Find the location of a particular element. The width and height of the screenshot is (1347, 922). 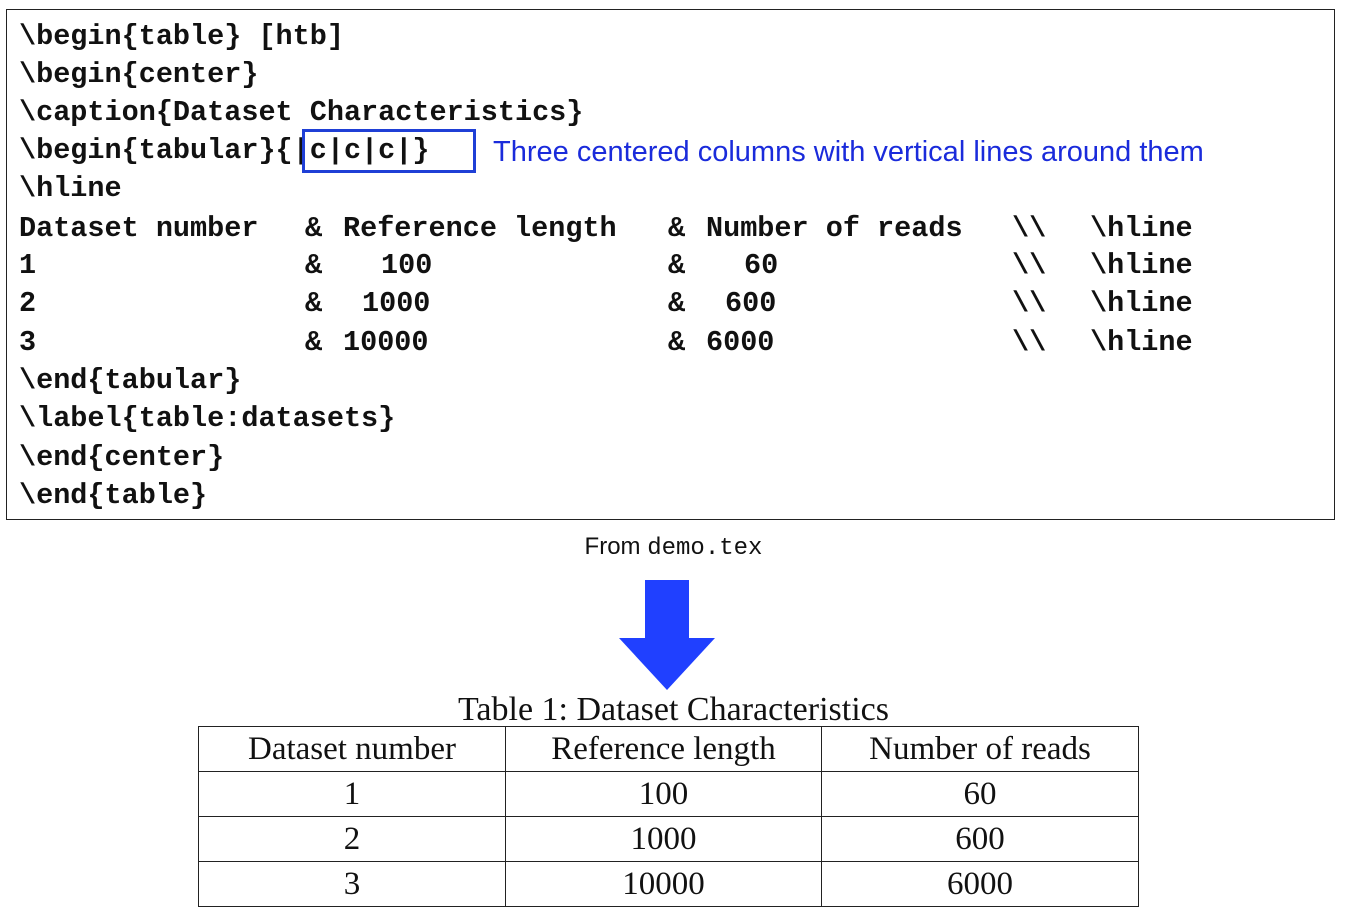

table-cell: 60 is located at coordinates (980, 794).